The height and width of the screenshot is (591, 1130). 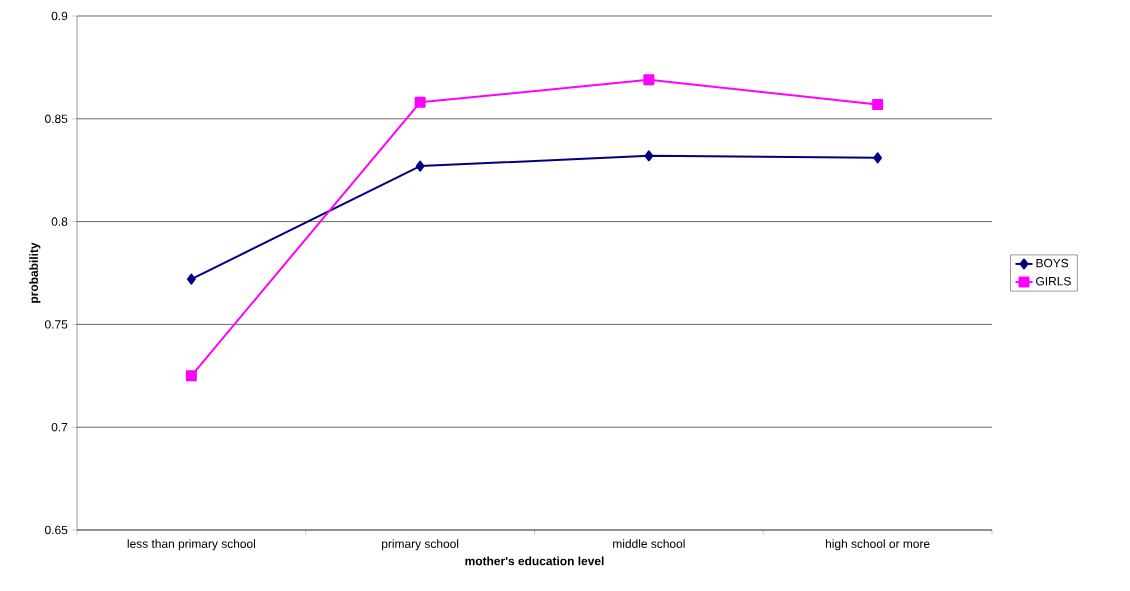 What do you see at coordinates (56, 530) in the screenshot?
I see `y-tick-label: 0.65` at bounding box center [56, 530].